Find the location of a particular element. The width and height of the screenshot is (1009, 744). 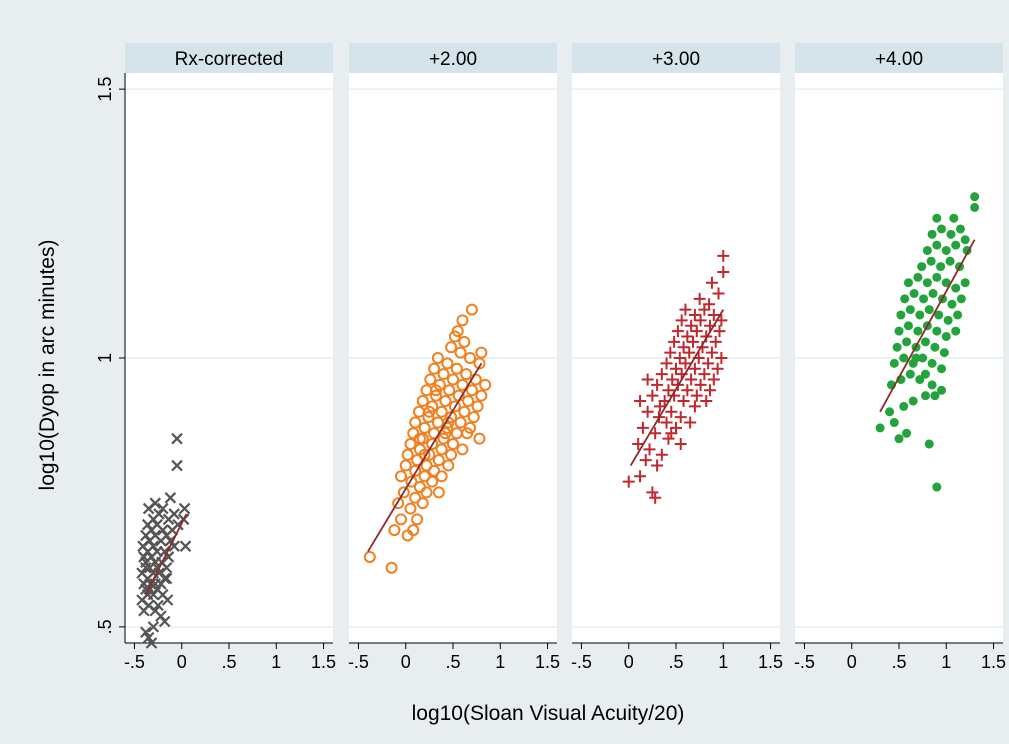

panel-strip is located at coordinates (229, 58).